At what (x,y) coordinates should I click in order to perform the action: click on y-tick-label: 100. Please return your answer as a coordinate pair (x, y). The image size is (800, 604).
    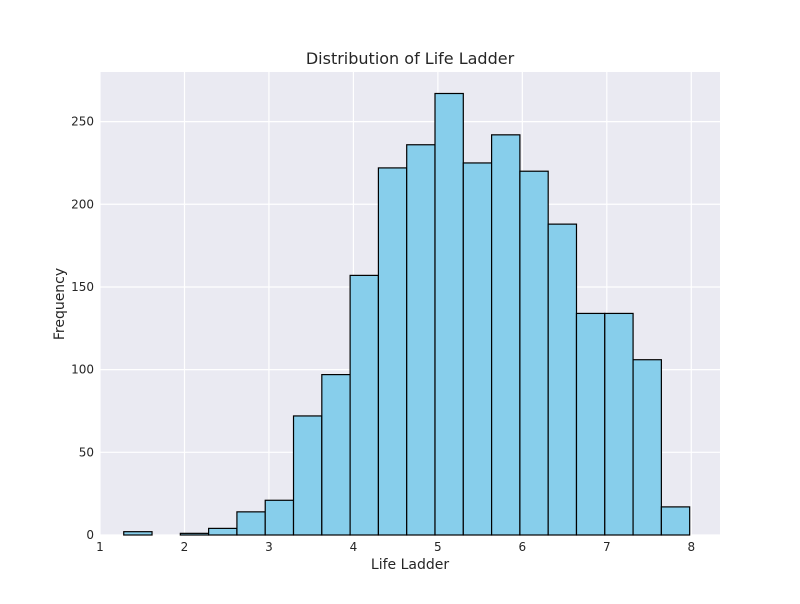
    Looking at the image, I should click on (82, 370).